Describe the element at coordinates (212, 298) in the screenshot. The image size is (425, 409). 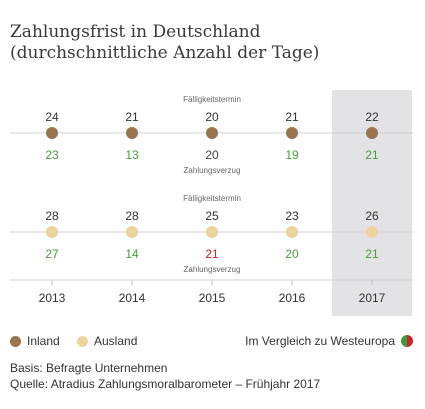
I see `x-tick-label-2015: 2015` at that location.